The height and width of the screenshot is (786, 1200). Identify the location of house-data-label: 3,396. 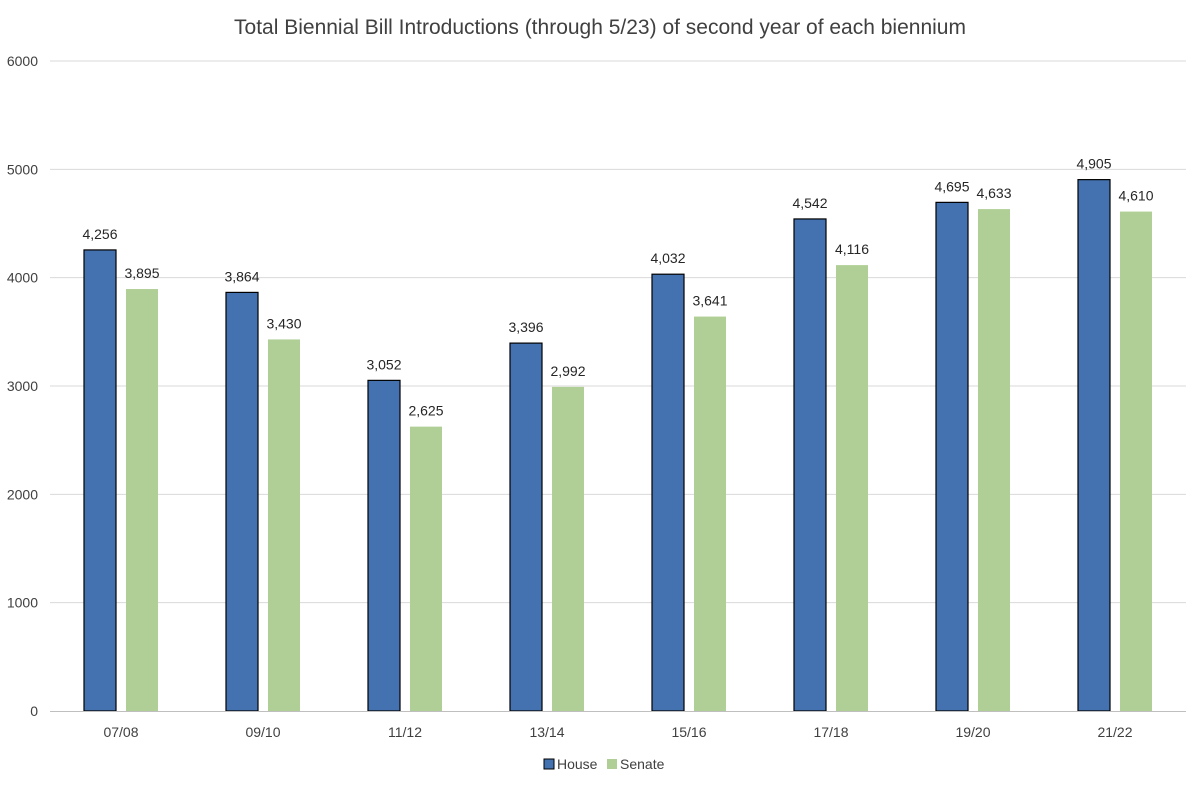
(525, 327).